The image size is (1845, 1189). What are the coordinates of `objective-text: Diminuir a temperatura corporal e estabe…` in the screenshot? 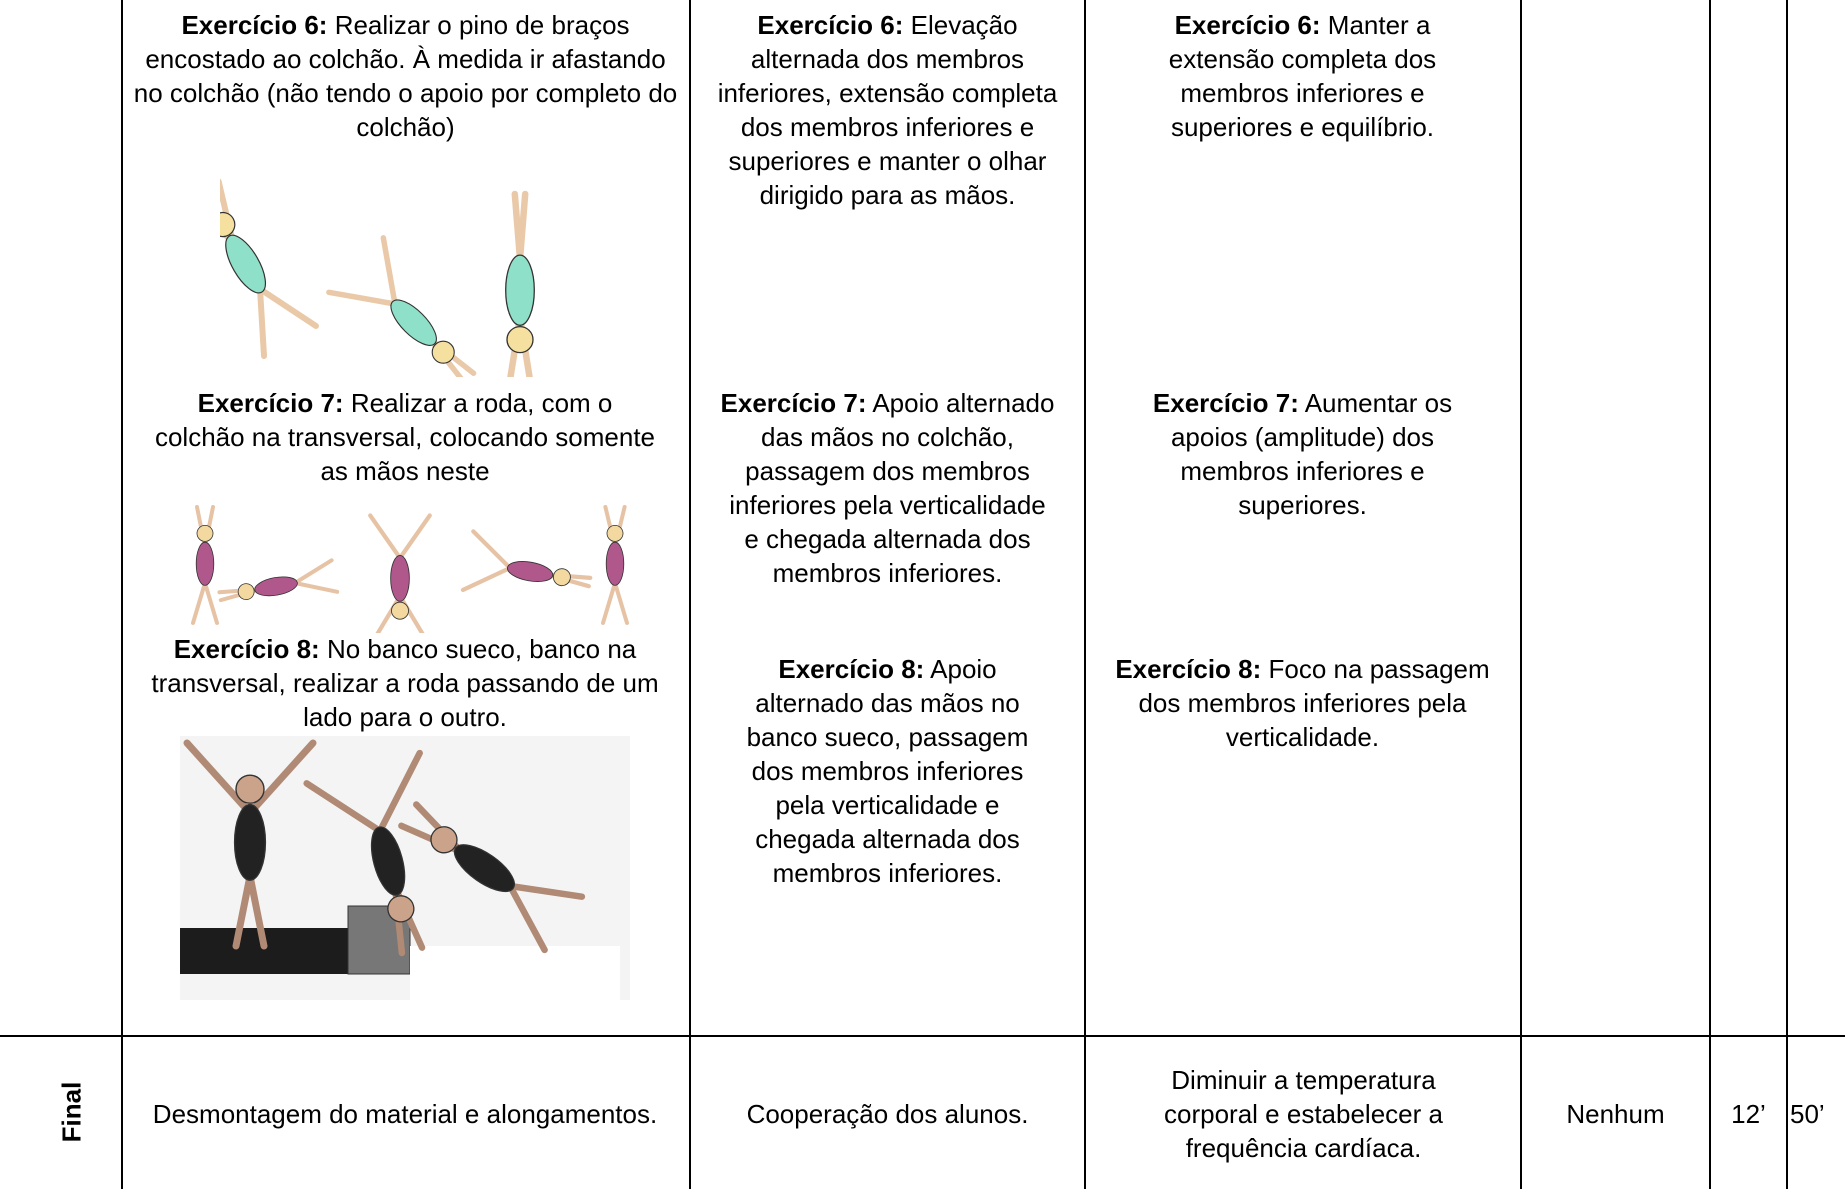 It's located at (1303, 1113).